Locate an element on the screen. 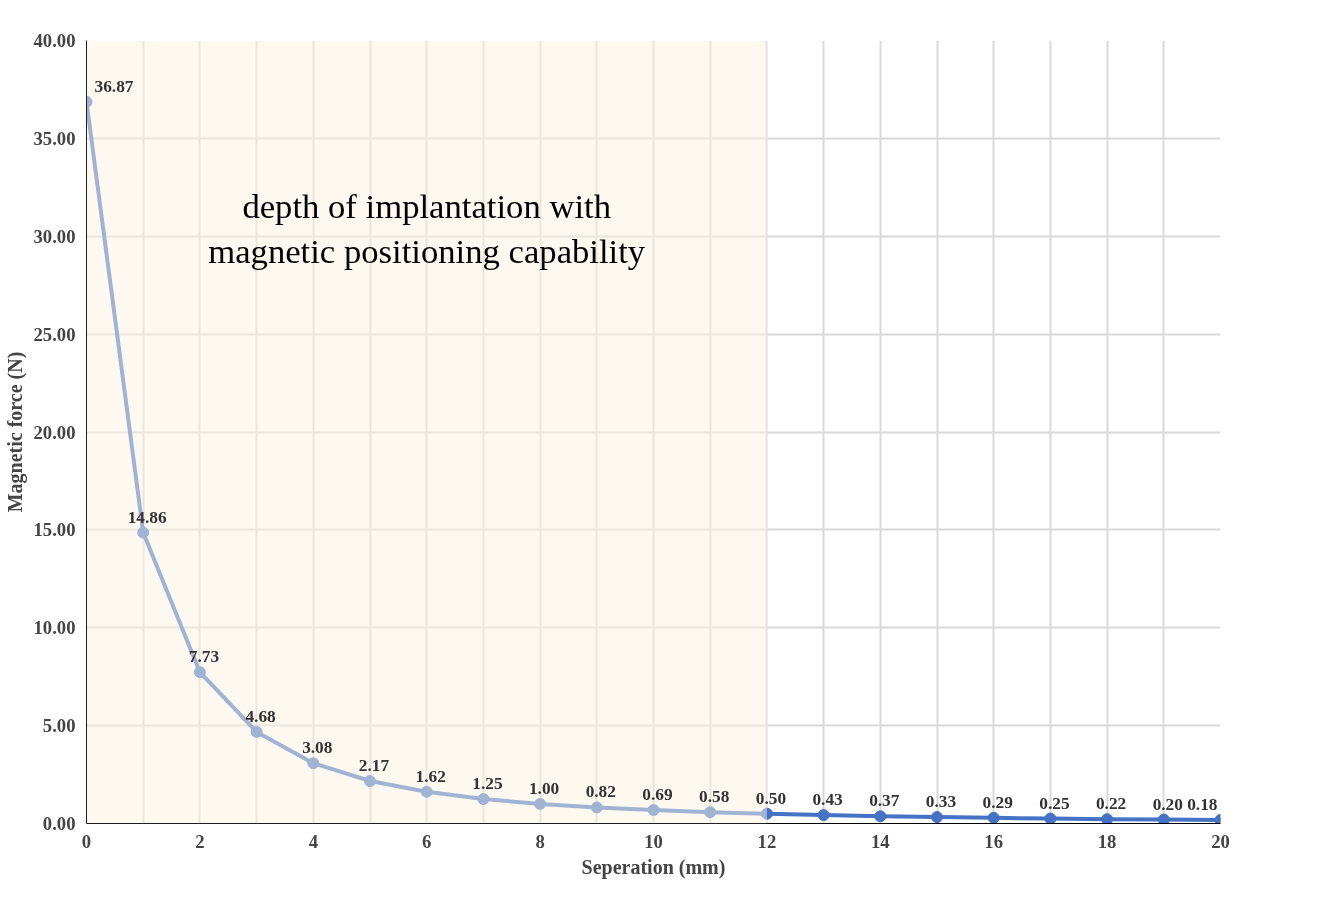 Image resolution: width=1319 pixels, height=899 pixels. y-tick-label: 20.00 is located at coordinates (54, 432).